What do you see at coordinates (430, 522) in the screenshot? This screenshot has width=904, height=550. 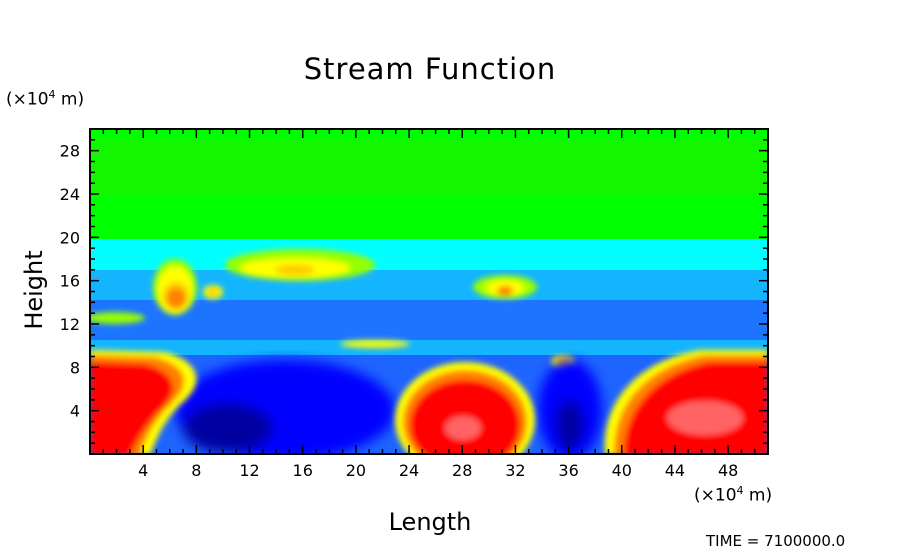 I see `x-axis-label: Length` at bounding box center [430, 522].